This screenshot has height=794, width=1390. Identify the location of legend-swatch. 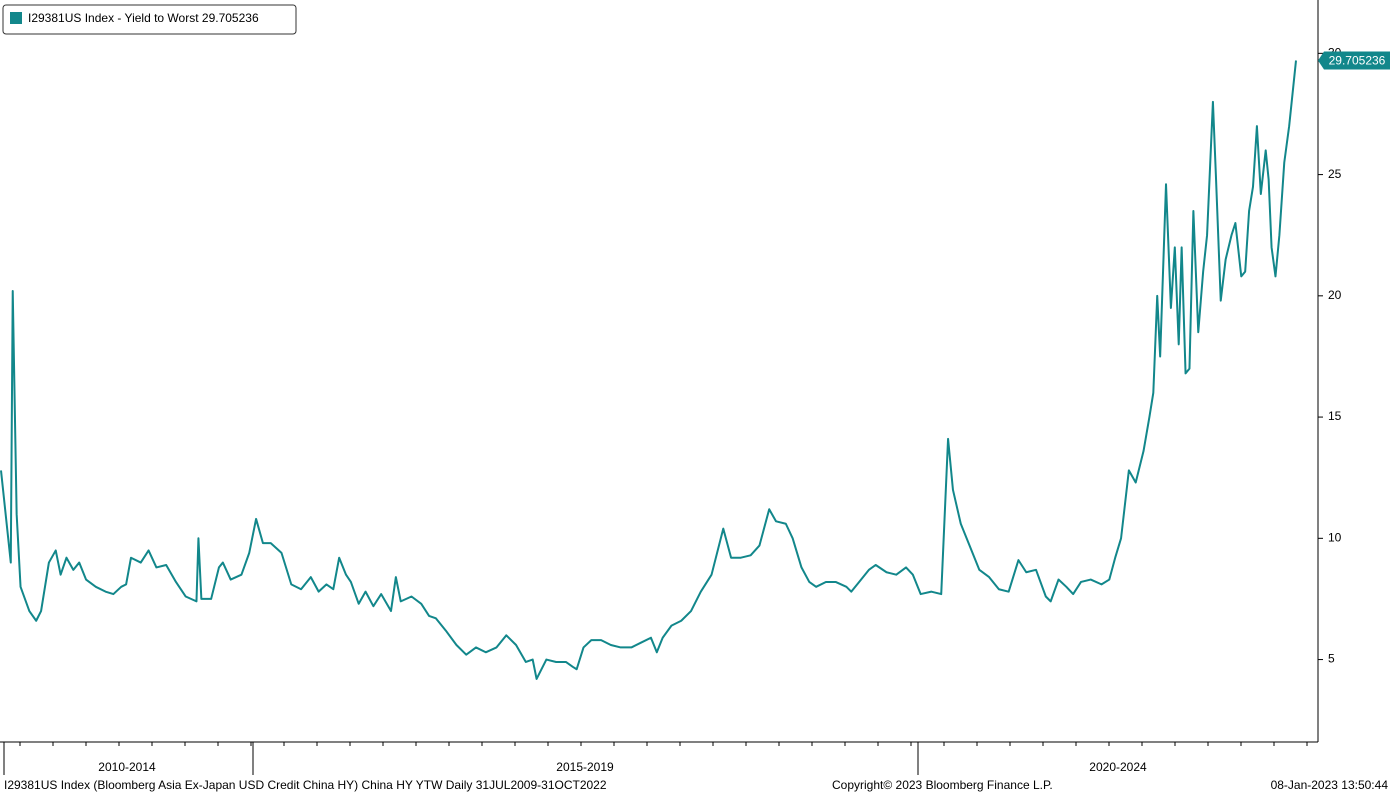
(16, 18).